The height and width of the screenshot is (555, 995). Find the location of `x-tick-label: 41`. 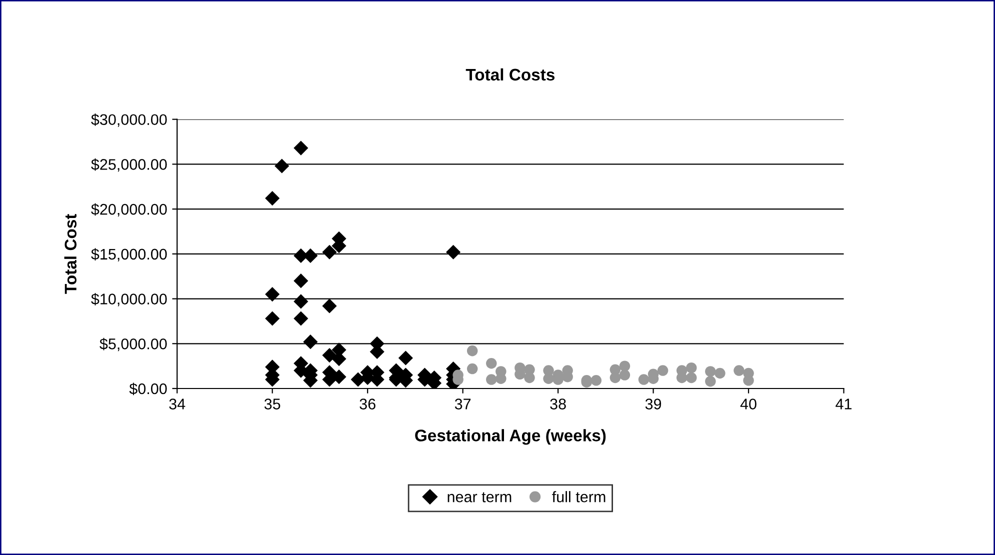

x-tick-label: 41 is located at coordinates (844, 404).